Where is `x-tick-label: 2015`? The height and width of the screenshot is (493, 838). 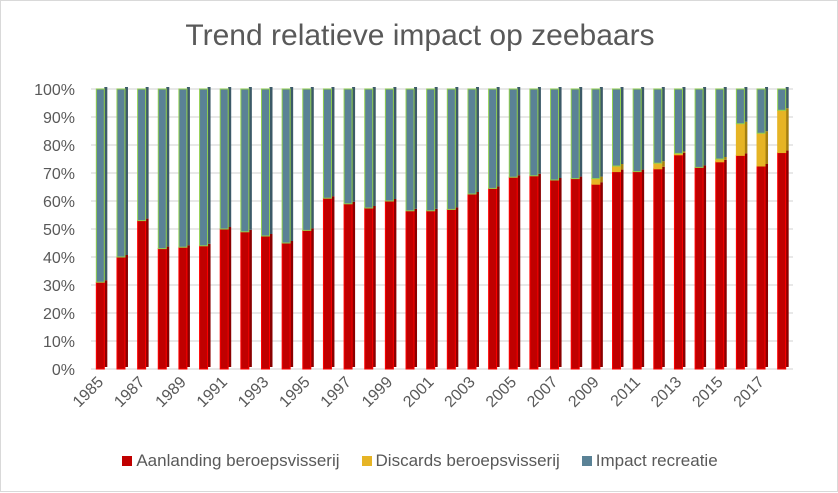 x-tick-label: 2015 is located at coordinates (707, 392).